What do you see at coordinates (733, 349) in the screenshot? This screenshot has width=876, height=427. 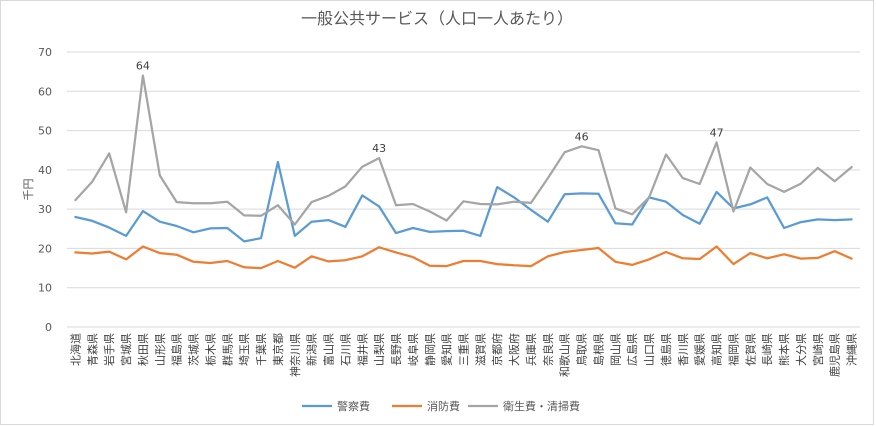 I see `x-tick-label: 福岡県` at bounding box center [733, 349].